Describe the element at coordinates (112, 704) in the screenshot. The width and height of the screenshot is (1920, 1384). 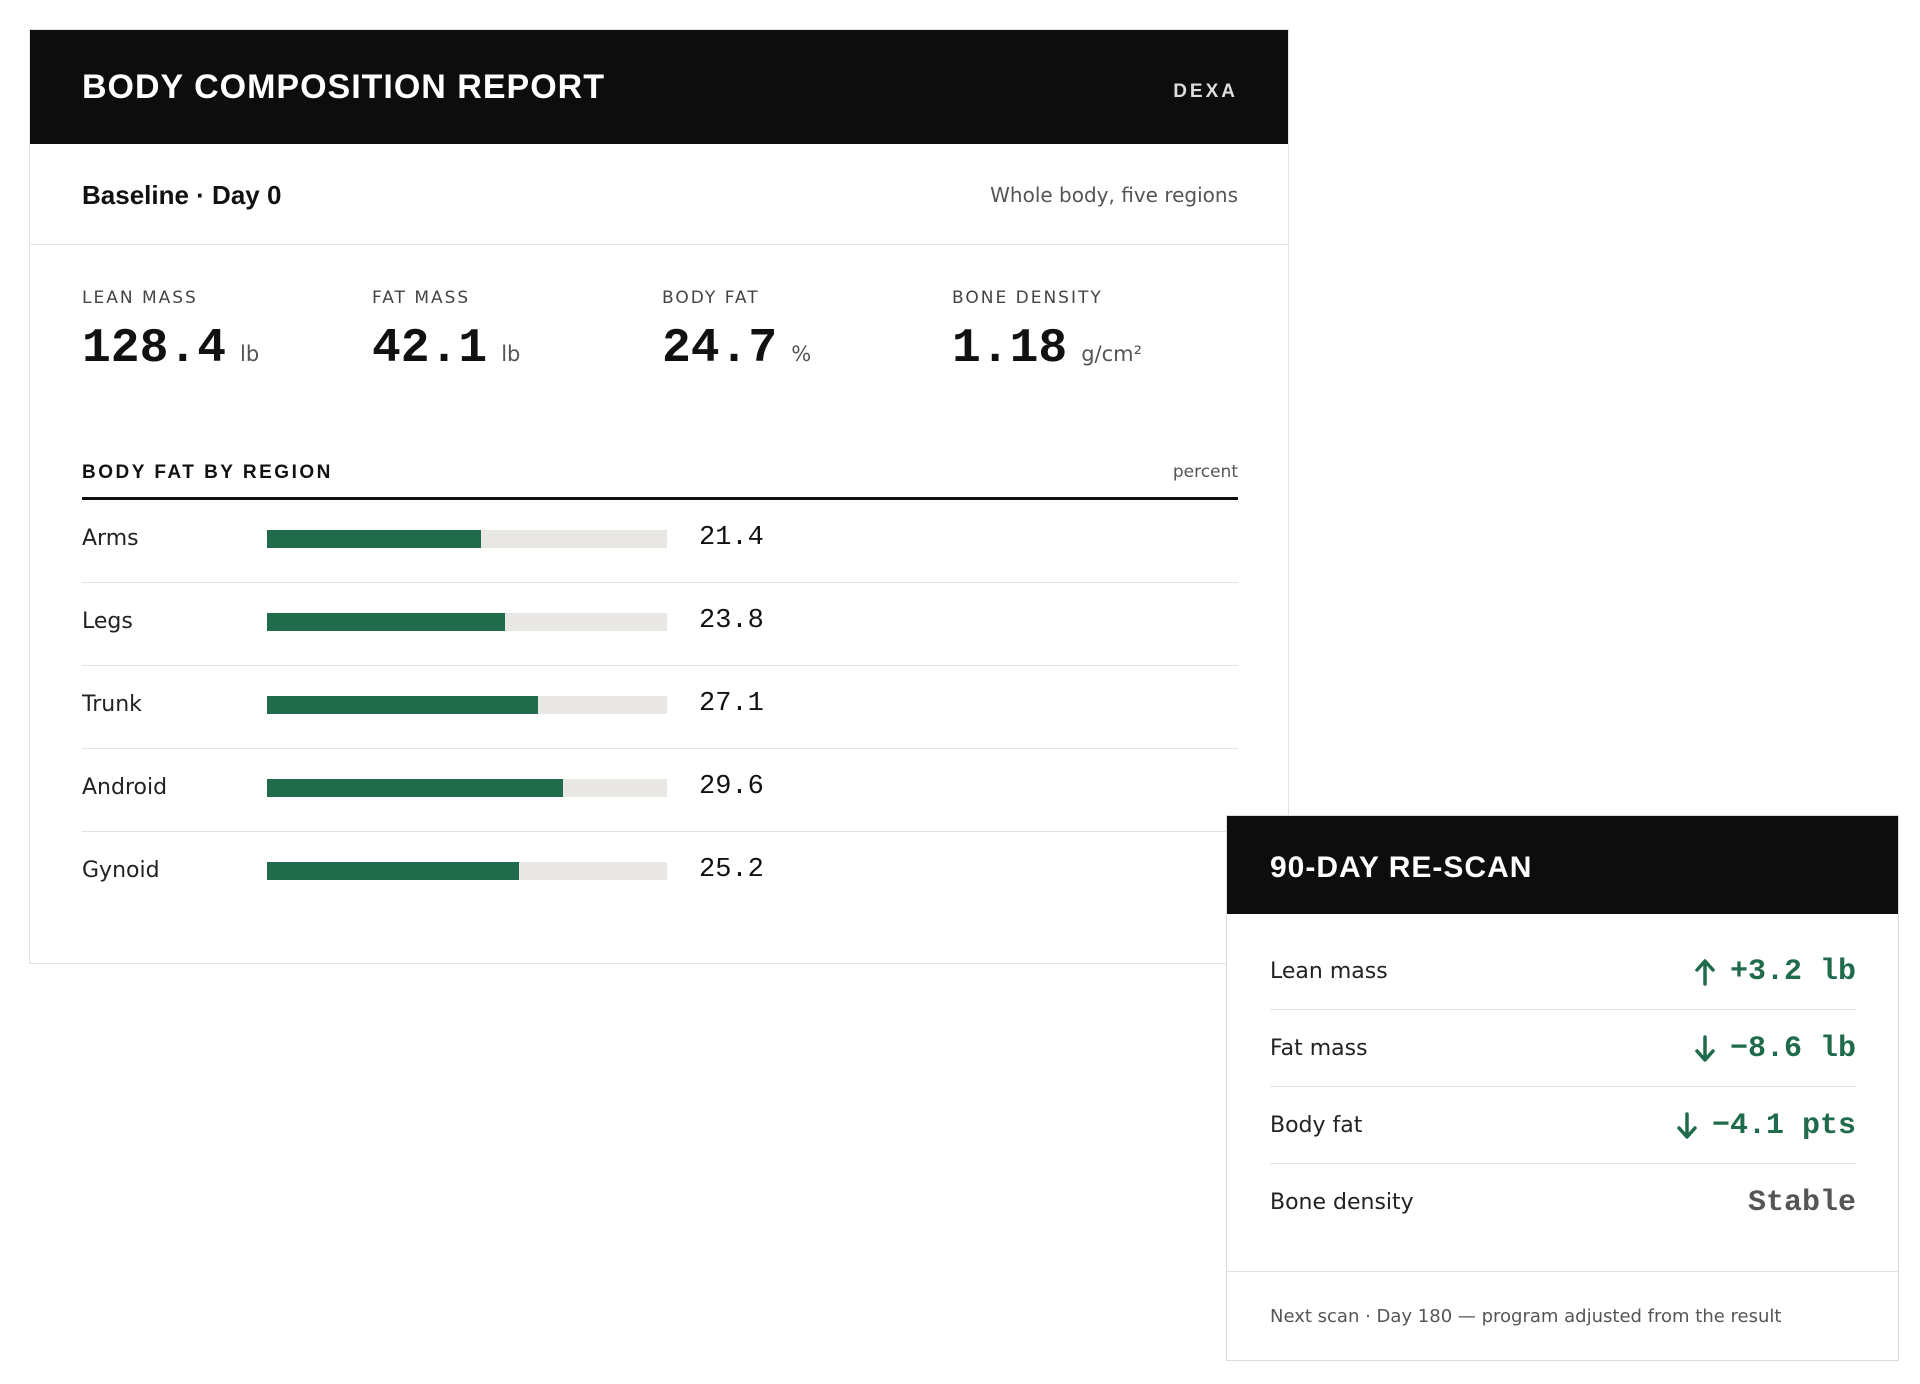
I see `region-name: Trunk` at that location.